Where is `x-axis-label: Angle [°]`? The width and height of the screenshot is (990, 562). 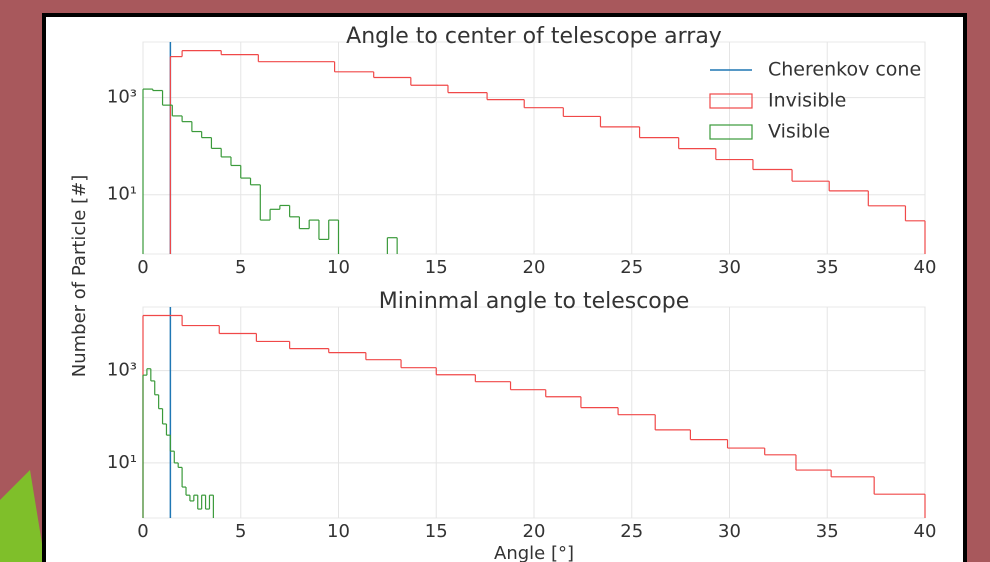 x-axis-label: Angle [°] is located at coordinates (534, 552).